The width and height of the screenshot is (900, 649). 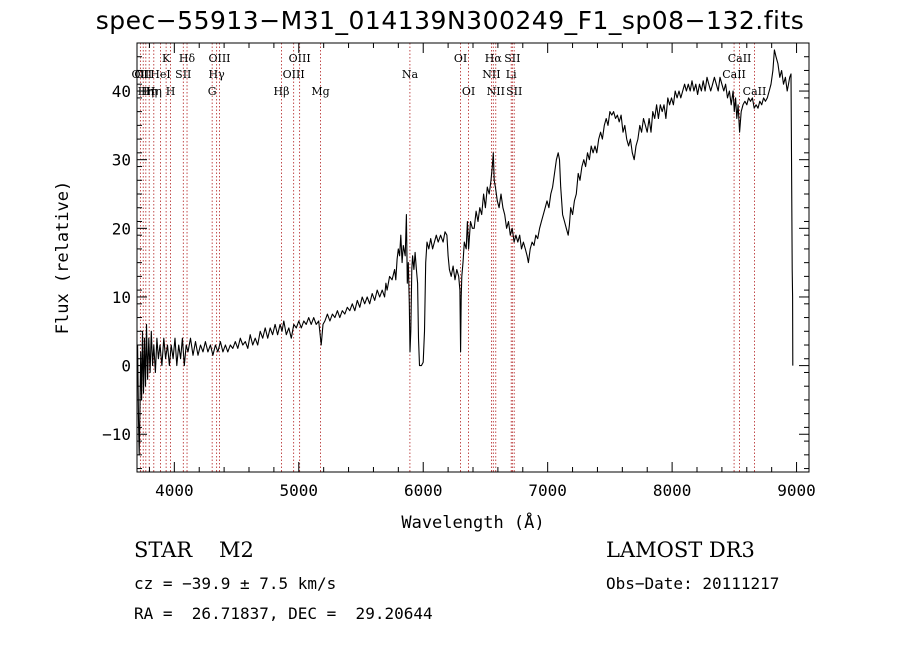 What do you see at coordinates (472, 522) in the screenshot?
I see `x-axis-label: Wavelength (Å)` at bounding box center [472, 522].